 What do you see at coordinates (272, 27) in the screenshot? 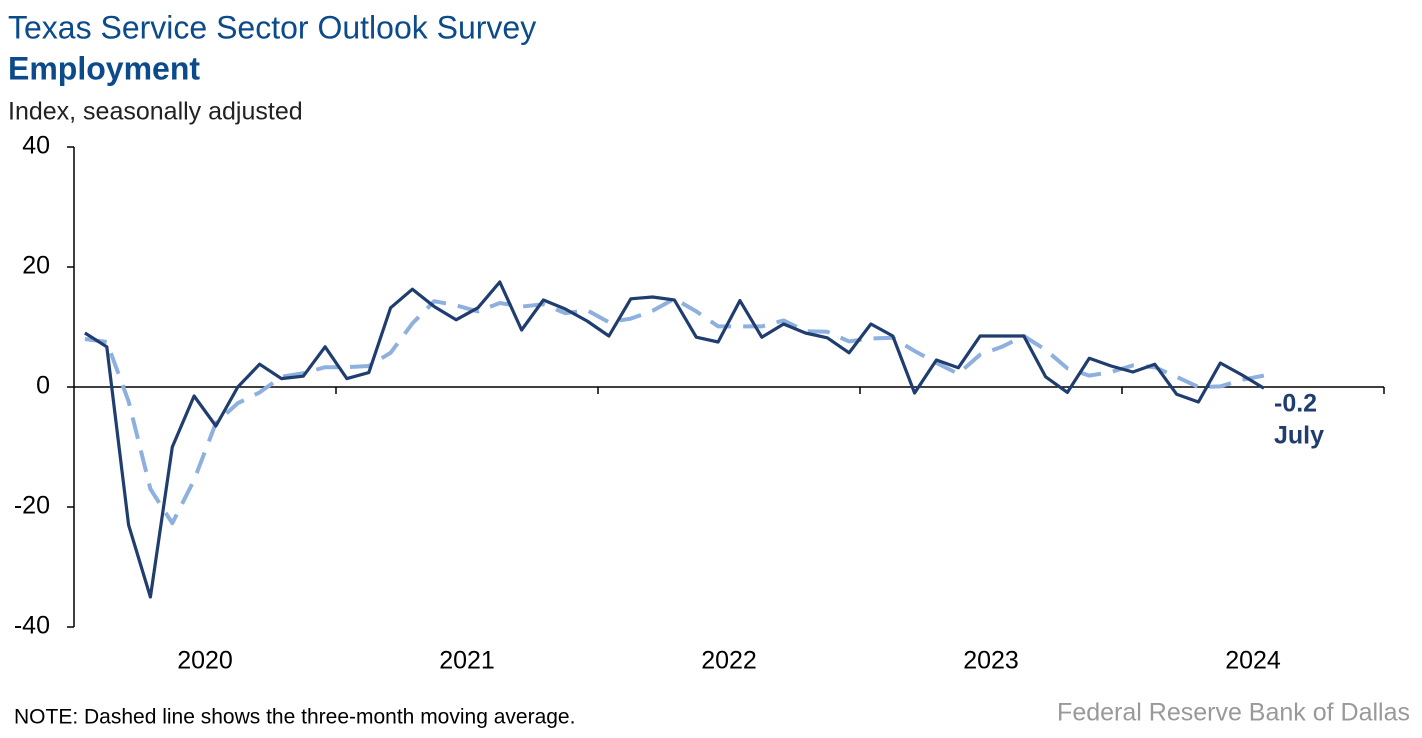
I see `chart-title: Texas Service Sector Outlook Survey` at bounding box center [272, 27].